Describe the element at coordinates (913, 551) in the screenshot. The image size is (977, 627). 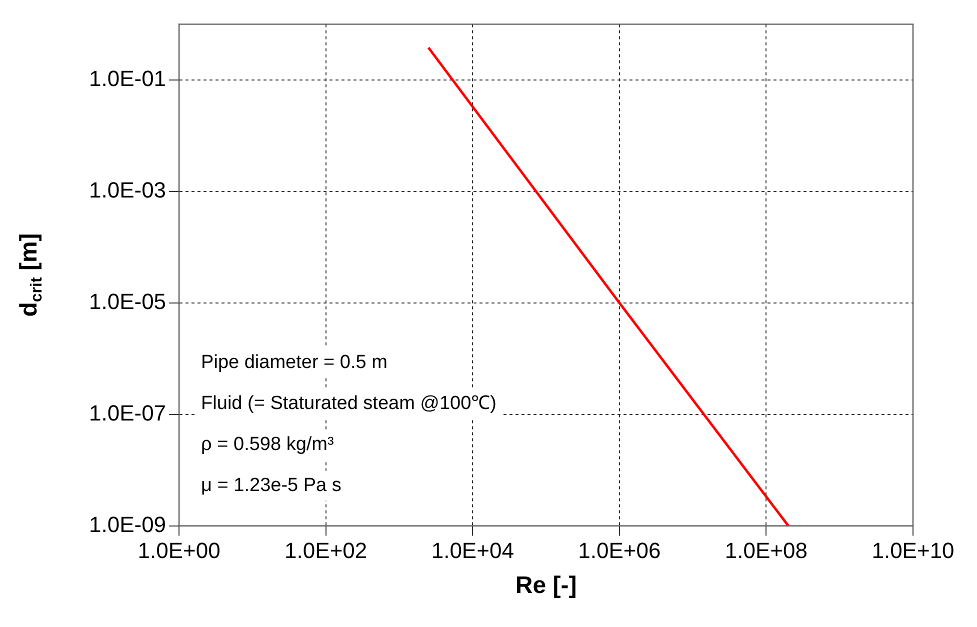
I see `x-tick-label: 1.0E+10` at that location.